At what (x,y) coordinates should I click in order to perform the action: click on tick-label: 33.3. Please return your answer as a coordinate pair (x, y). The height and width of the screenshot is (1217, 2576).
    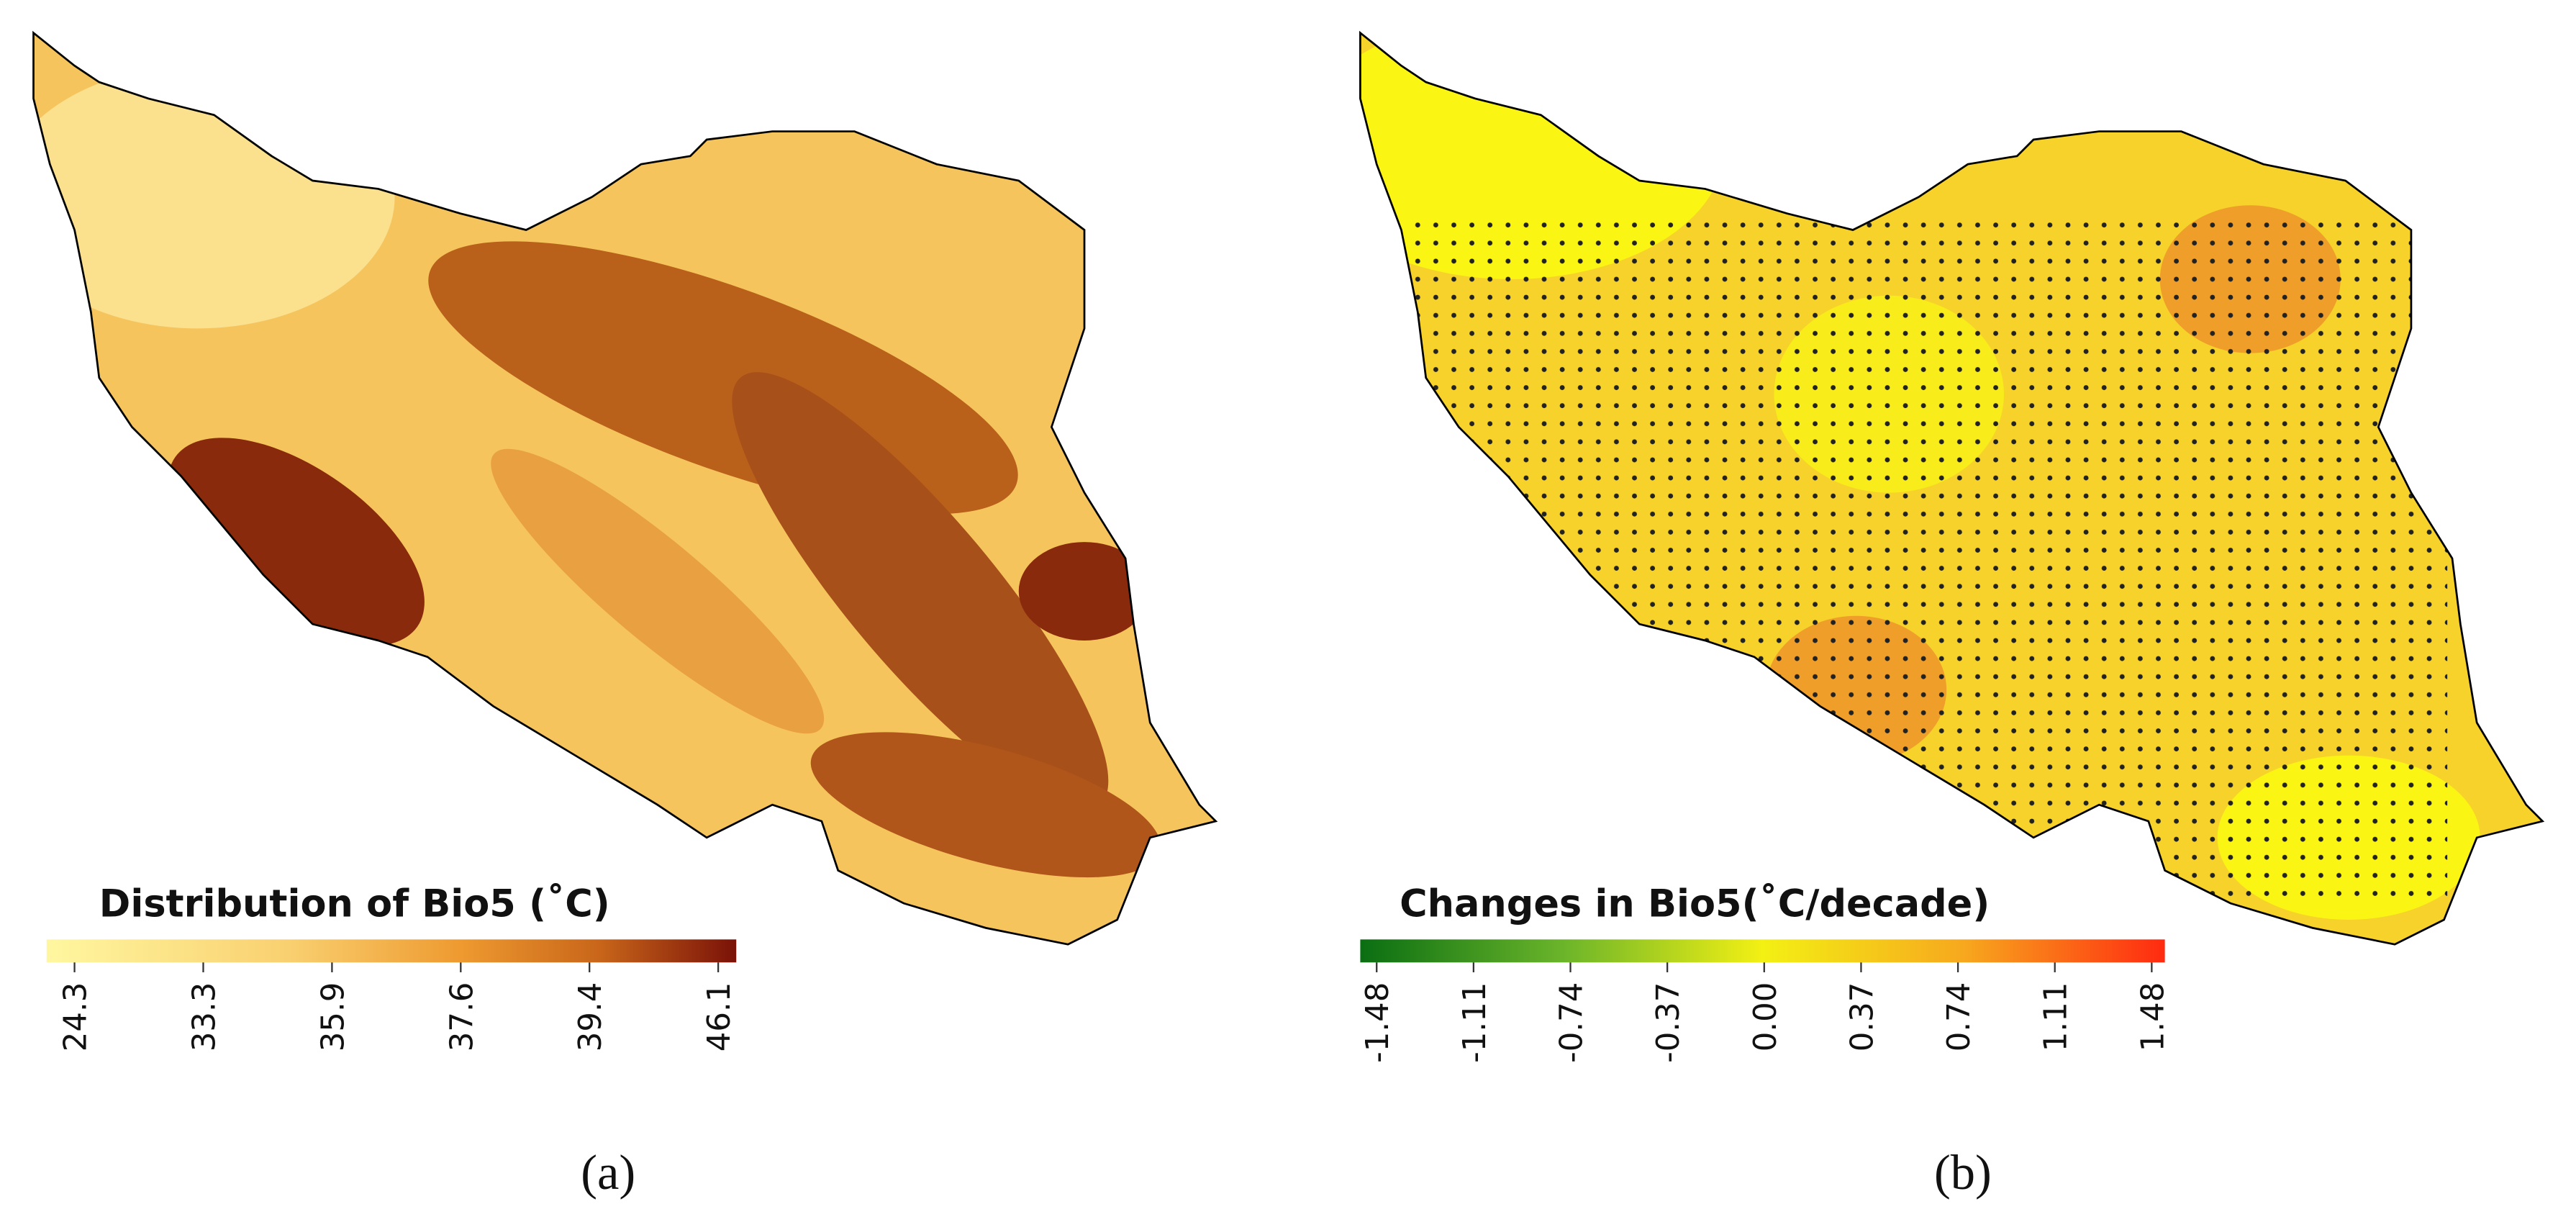
    Looking at the image, I should click on (204, 1017).